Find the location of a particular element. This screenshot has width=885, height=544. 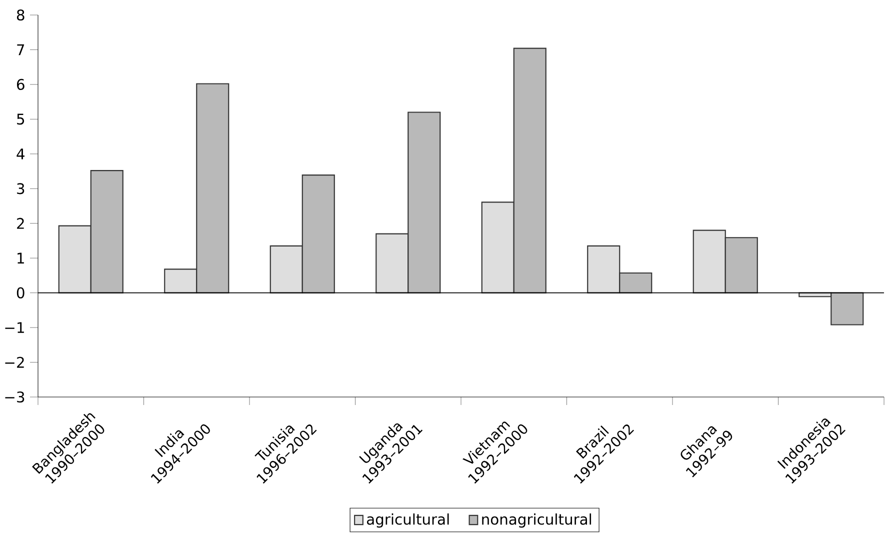

y-tick-label: 5 is located at coordinates (20, 119).